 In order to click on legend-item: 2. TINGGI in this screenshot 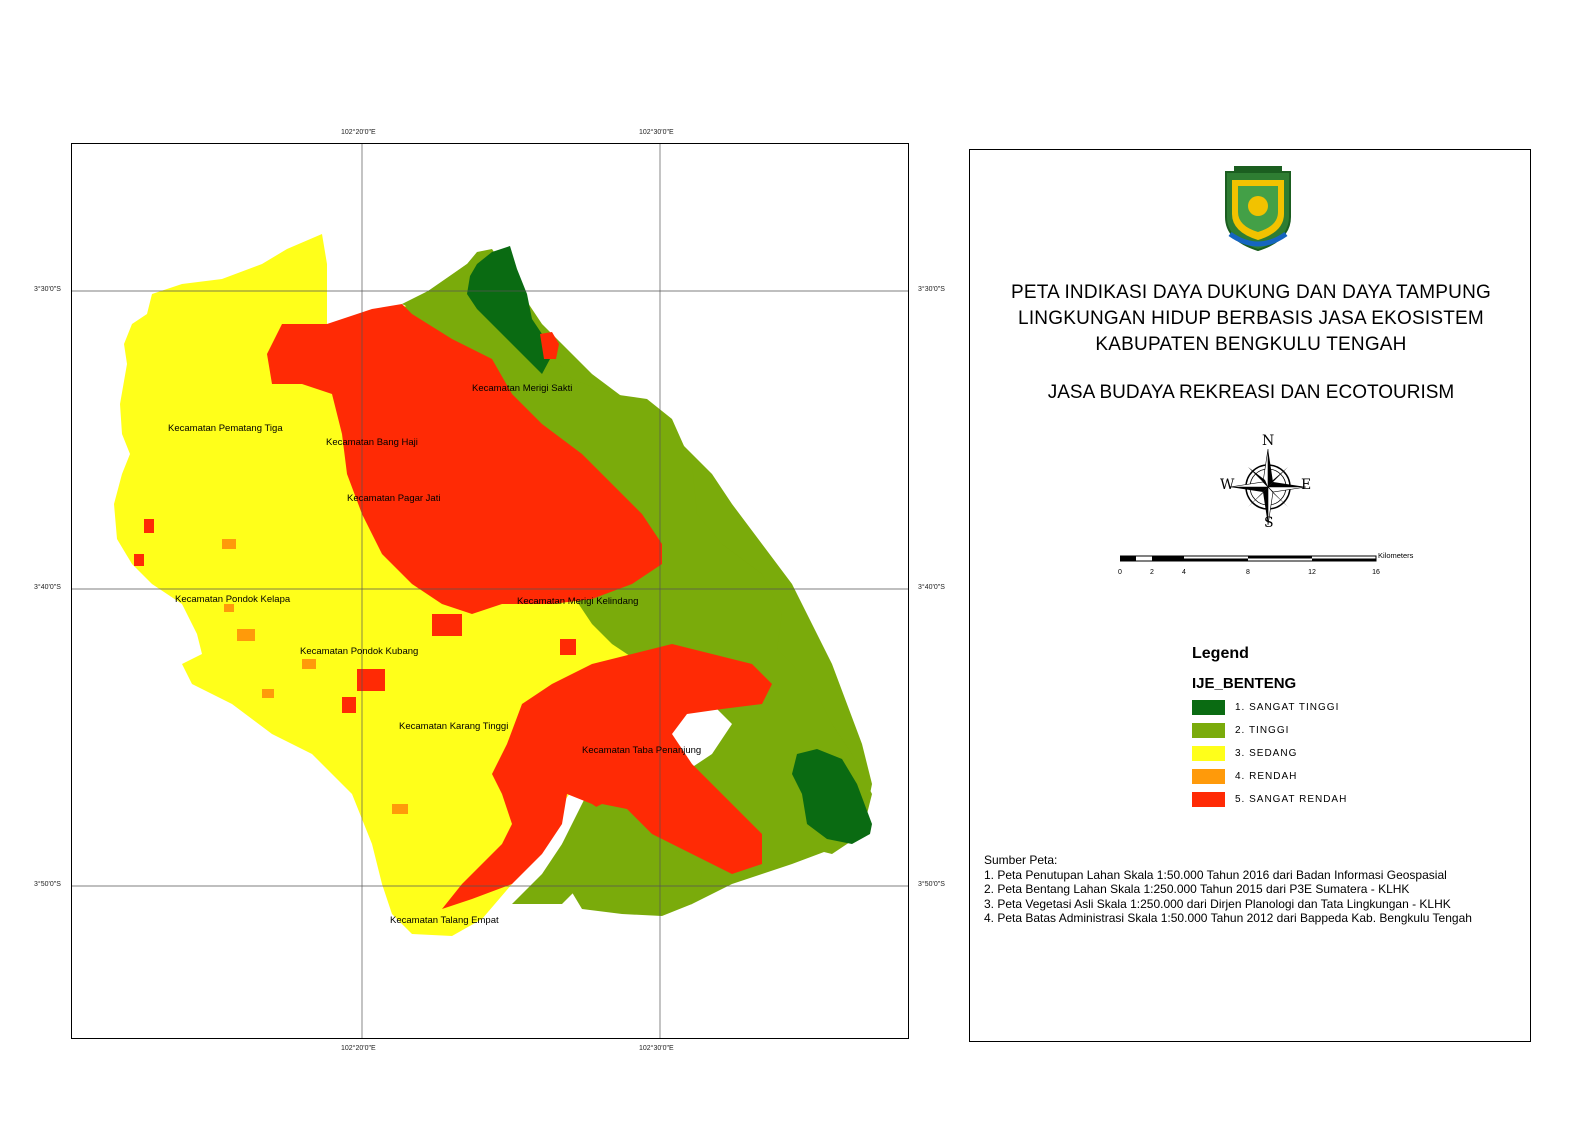, I will do `click(1269, 730)`.